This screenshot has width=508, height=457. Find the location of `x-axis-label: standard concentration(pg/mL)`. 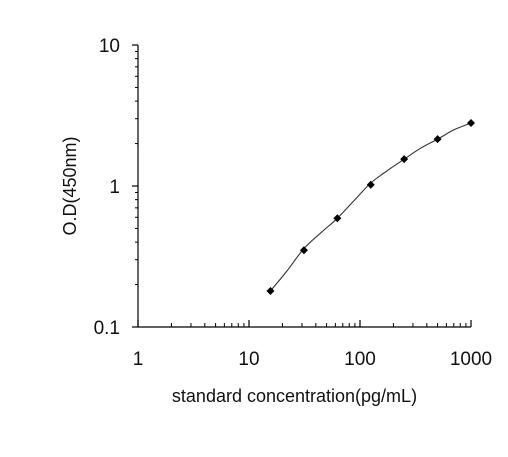

x-axis-label: standard concentration(pg/mL) is located at coordinates (294, 396).